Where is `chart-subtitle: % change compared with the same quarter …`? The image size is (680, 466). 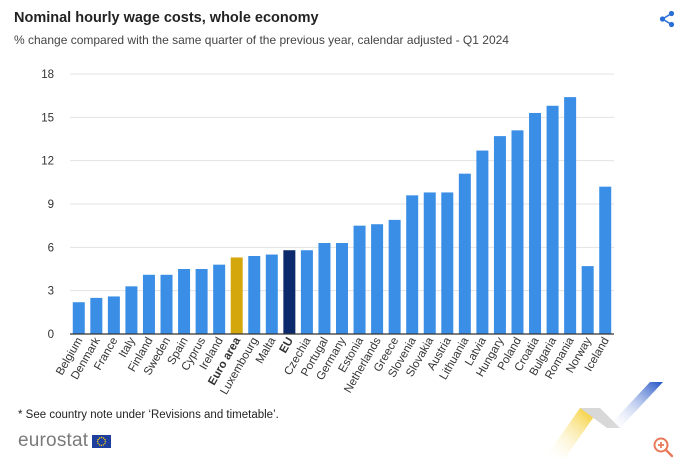 chart-subtitle: % change compared with the same quarter … is located at coordinates (261, 40).